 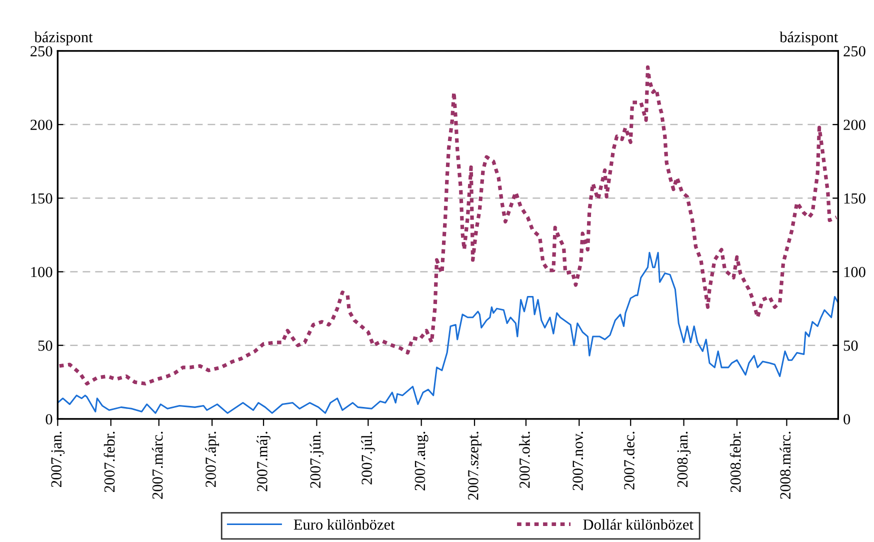 What do you see at coordinates (524, 460) in the screenshot?
I see `x-tick-label: 2007.okt.` at bounding box center [524, 460].